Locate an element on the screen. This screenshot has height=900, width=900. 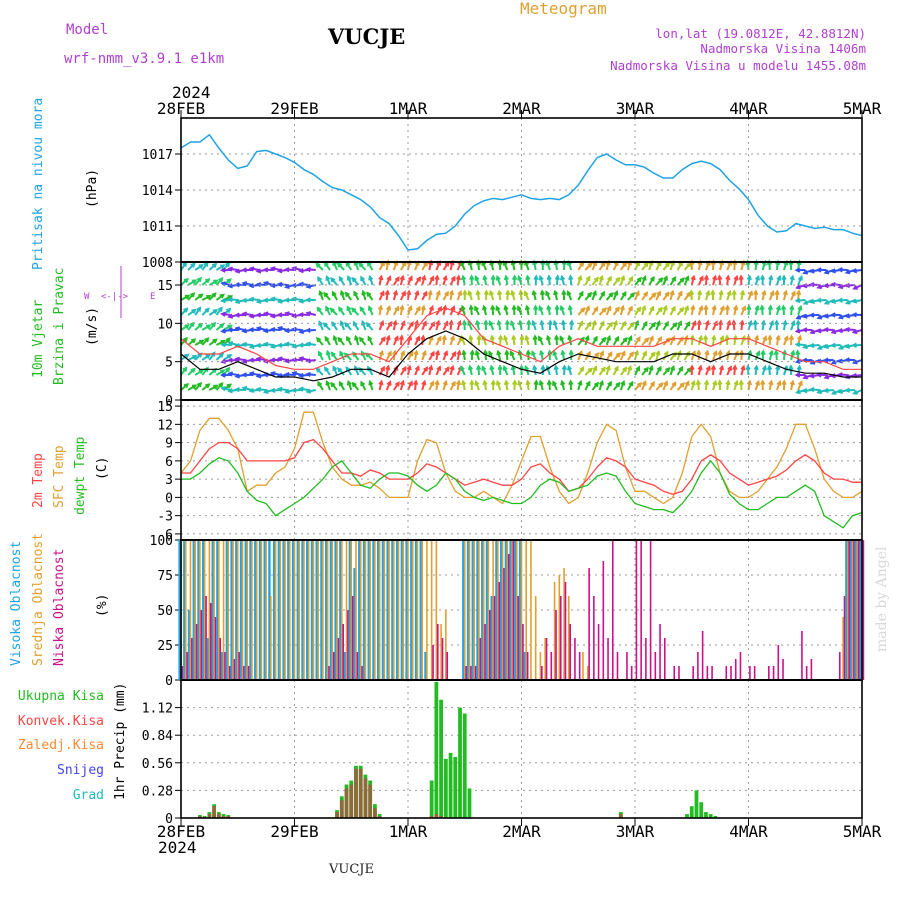
precip-unit: 1hr Precip (mm) is located at coordinates (120, 741).